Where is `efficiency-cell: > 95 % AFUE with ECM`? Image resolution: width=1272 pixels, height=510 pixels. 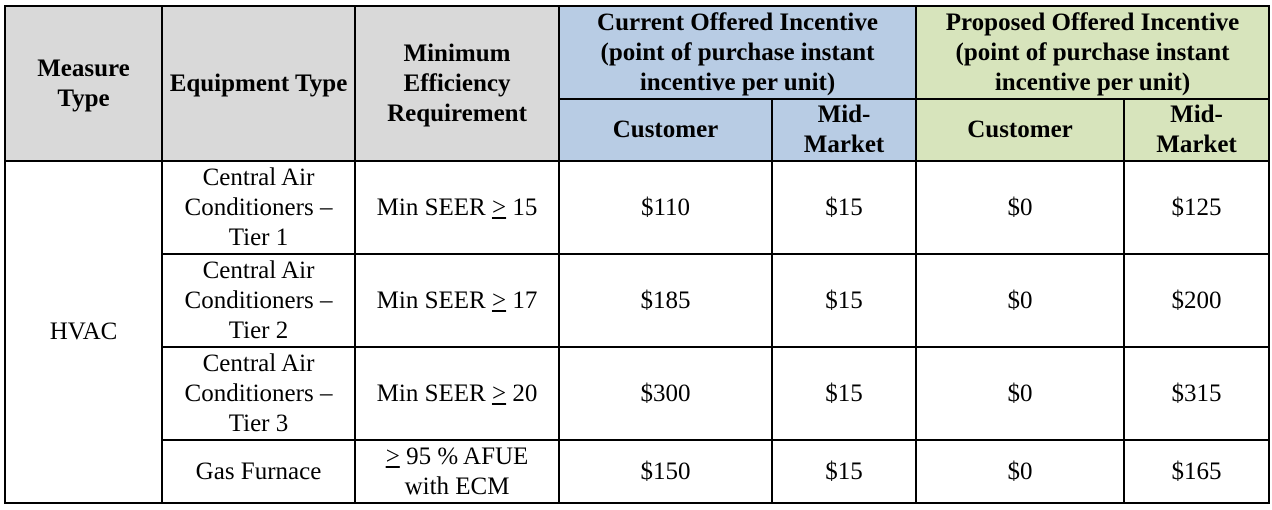
efficiency-cell: > 95 % AFUE with ECM is located at coordinates (457, 471).